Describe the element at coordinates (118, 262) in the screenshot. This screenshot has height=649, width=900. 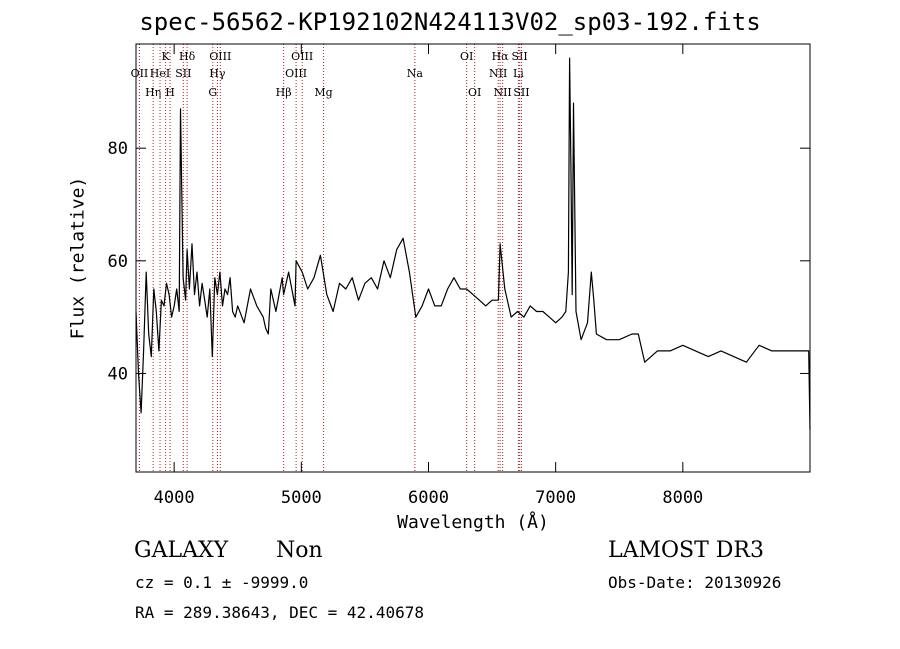
I see `y-tick-label: 60` at that location.